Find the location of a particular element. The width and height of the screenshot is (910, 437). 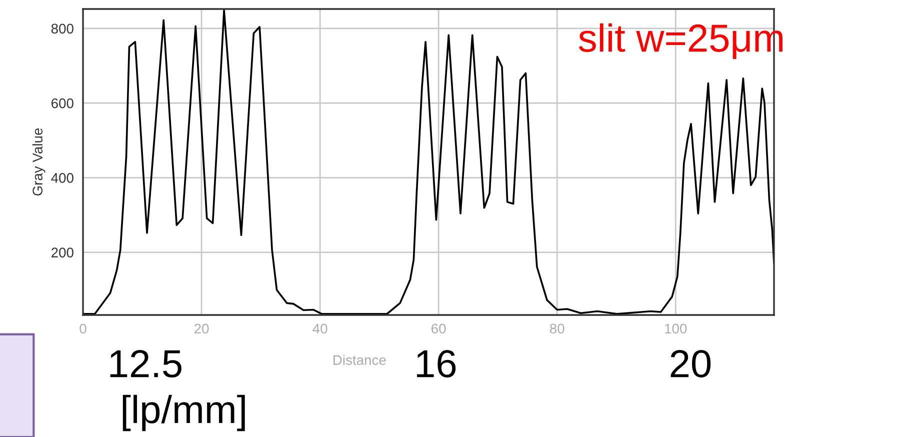

x-axis-title: Distance is located at coordinates (360, 359).